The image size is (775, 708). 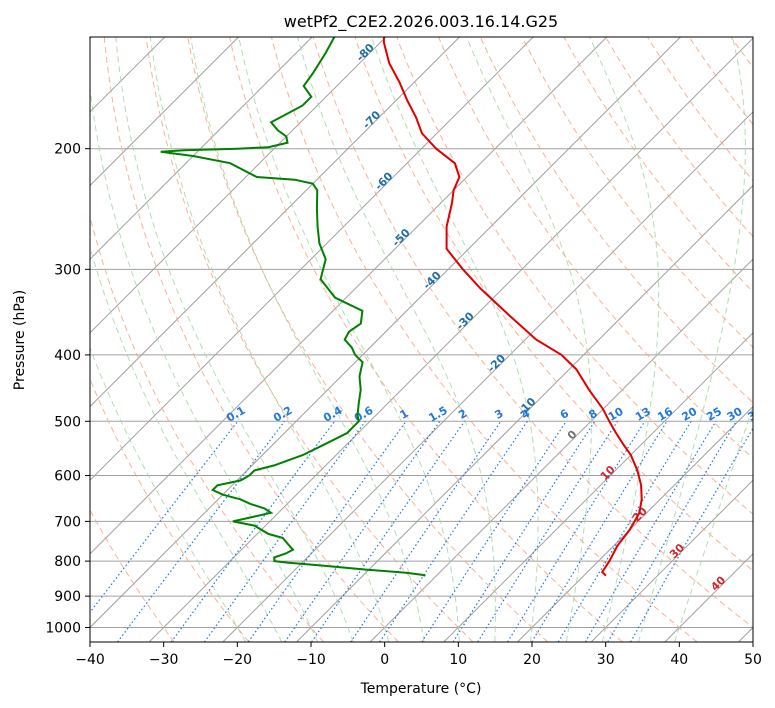 I want to click on y-tick-label: 400, so click(x=67, y=356).